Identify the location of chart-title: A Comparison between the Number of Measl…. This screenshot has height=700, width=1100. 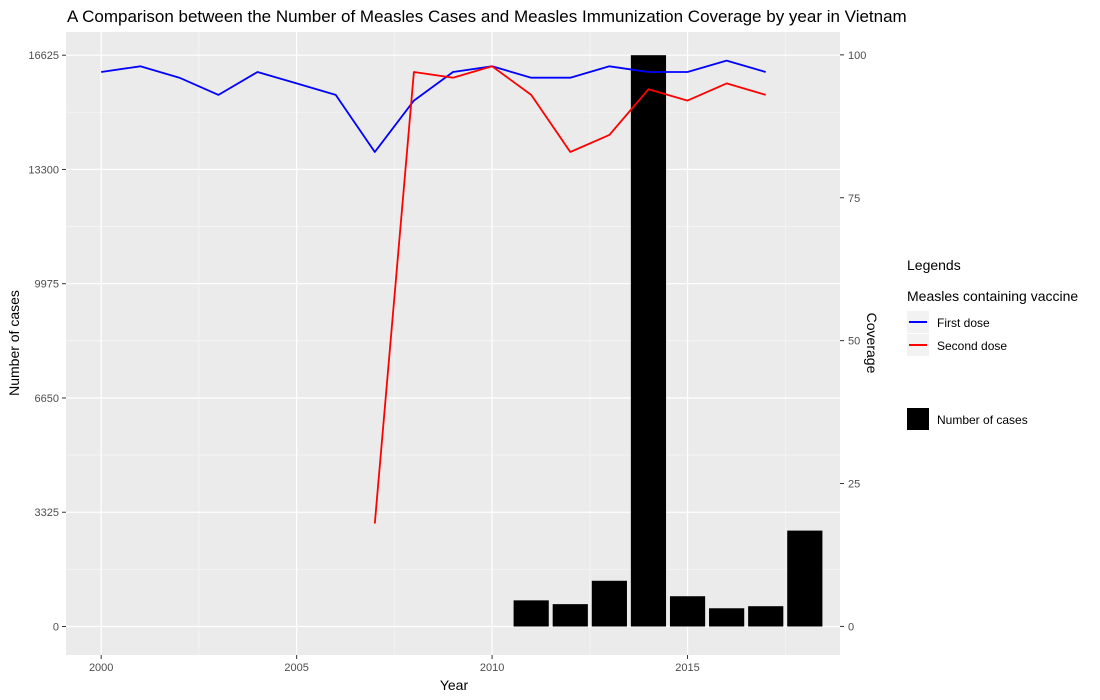
(487, 16).